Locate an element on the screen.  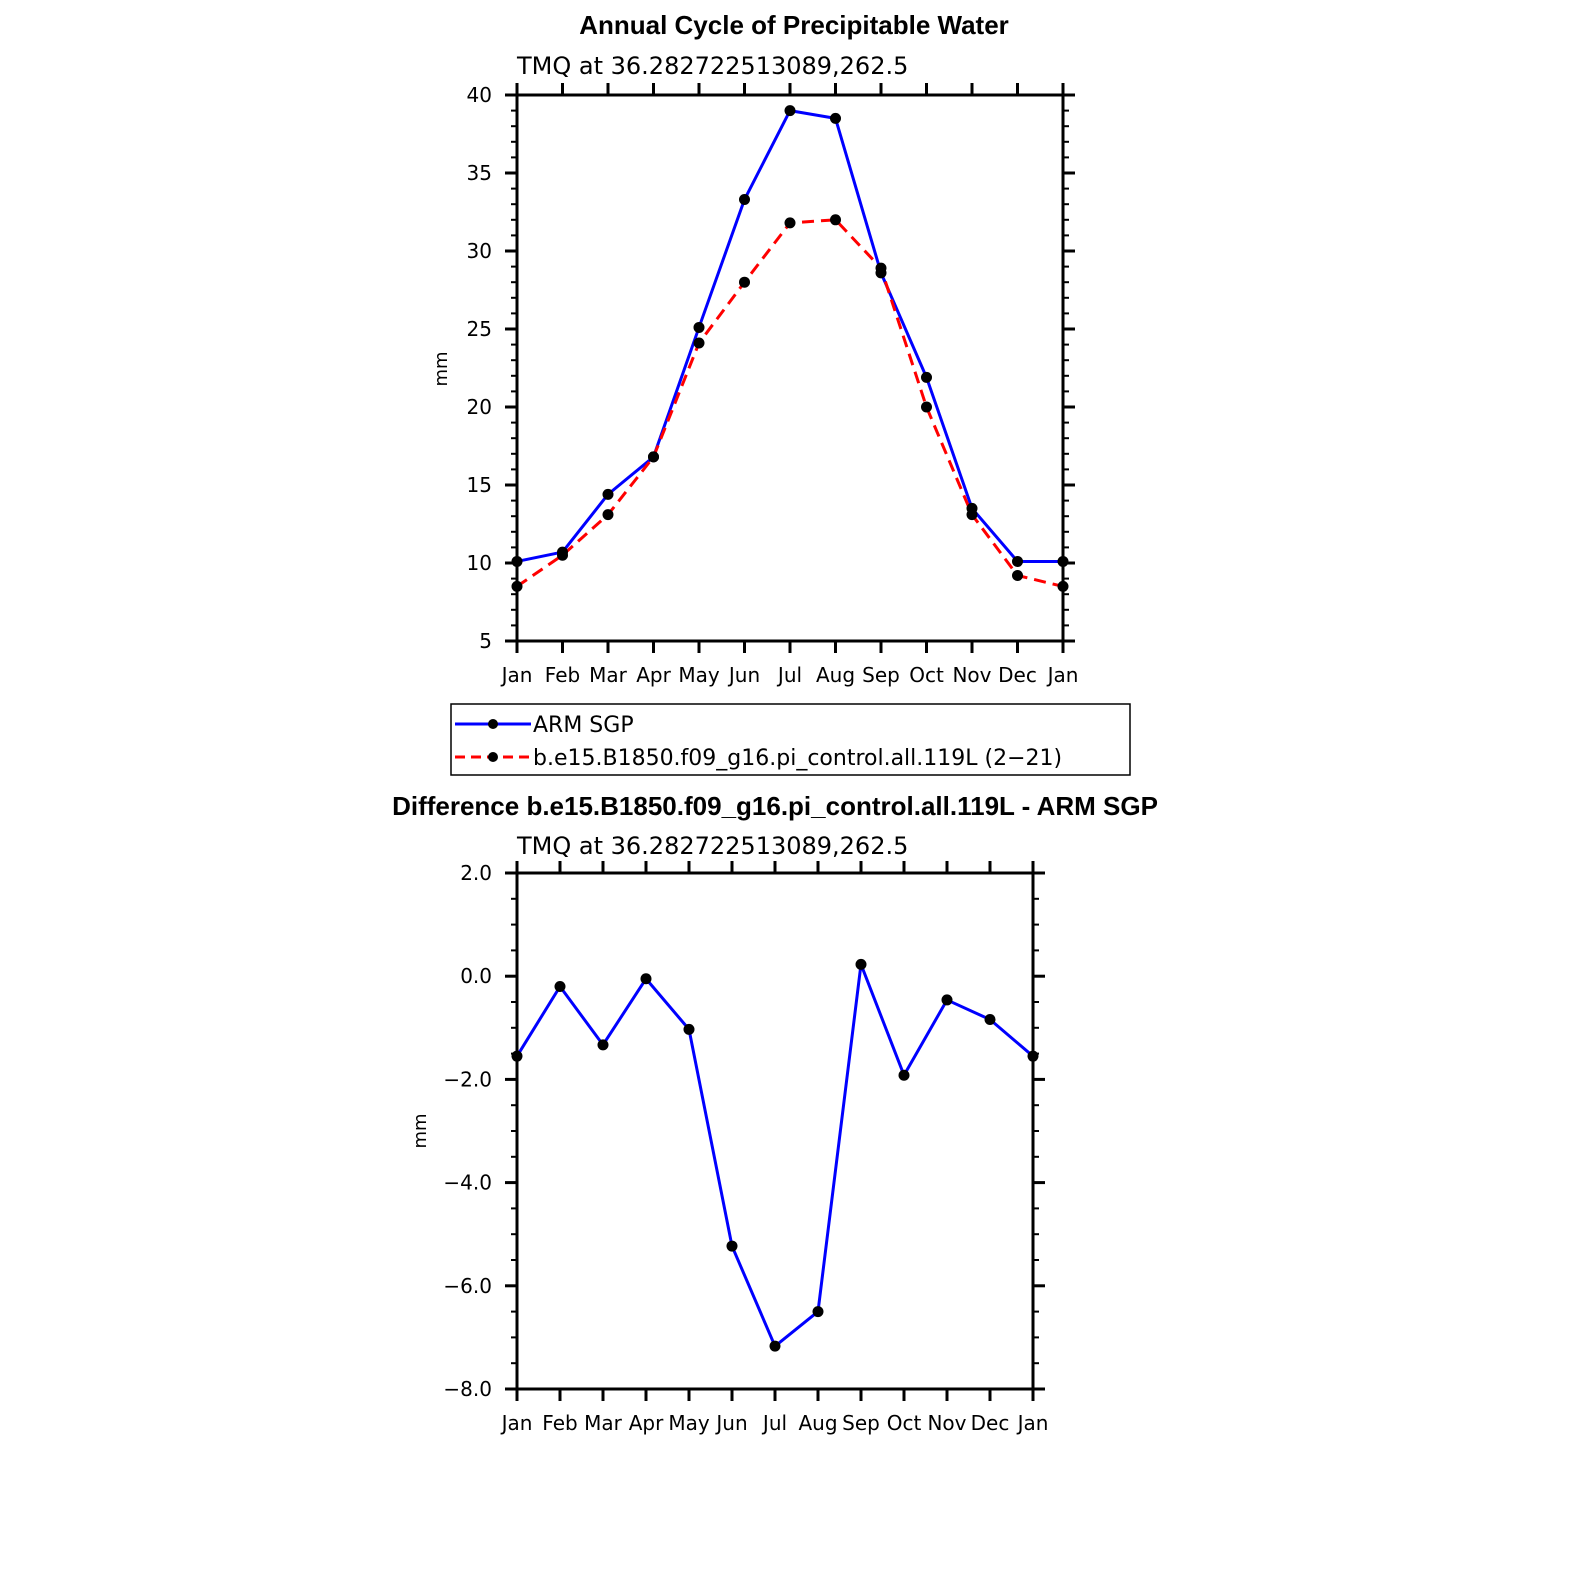
chart2-x-tick-label: Nov is located at coordinates (946, 1423).